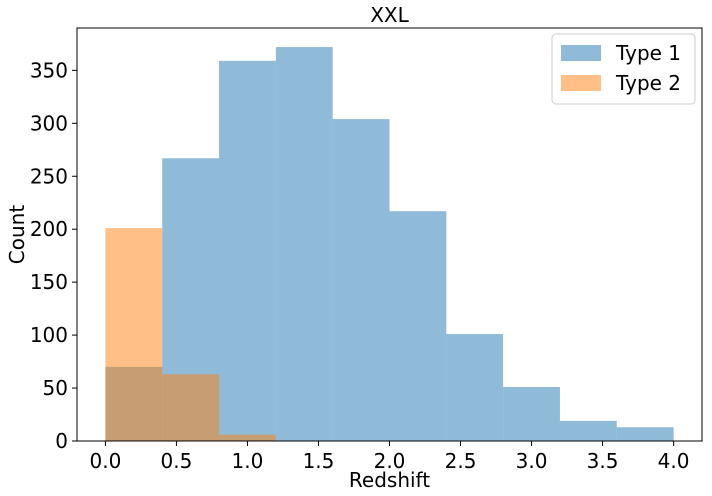 The image size is (712, 496). I want to click on bar-series1-bin8, so click(531, 413).